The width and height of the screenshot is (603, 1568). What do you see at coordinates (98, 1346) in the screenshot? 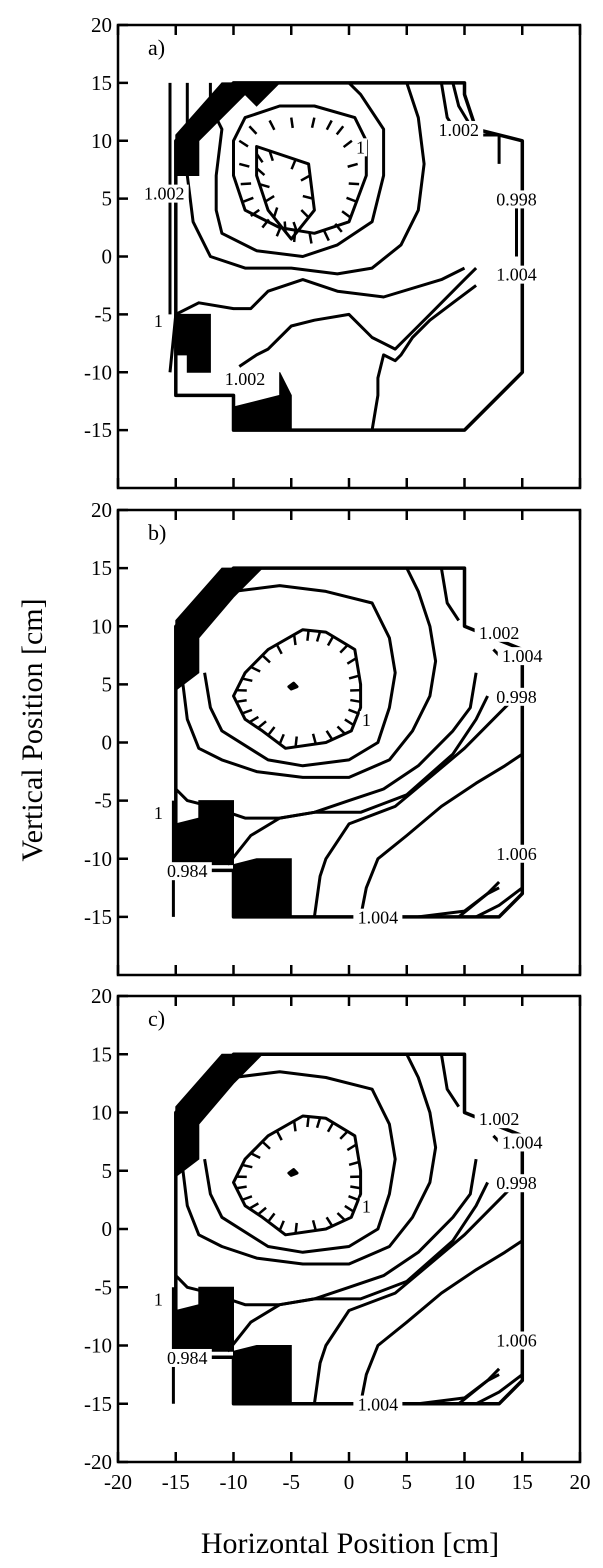
I see `y-tick-label: -10` at bounding box center [98, 1346].